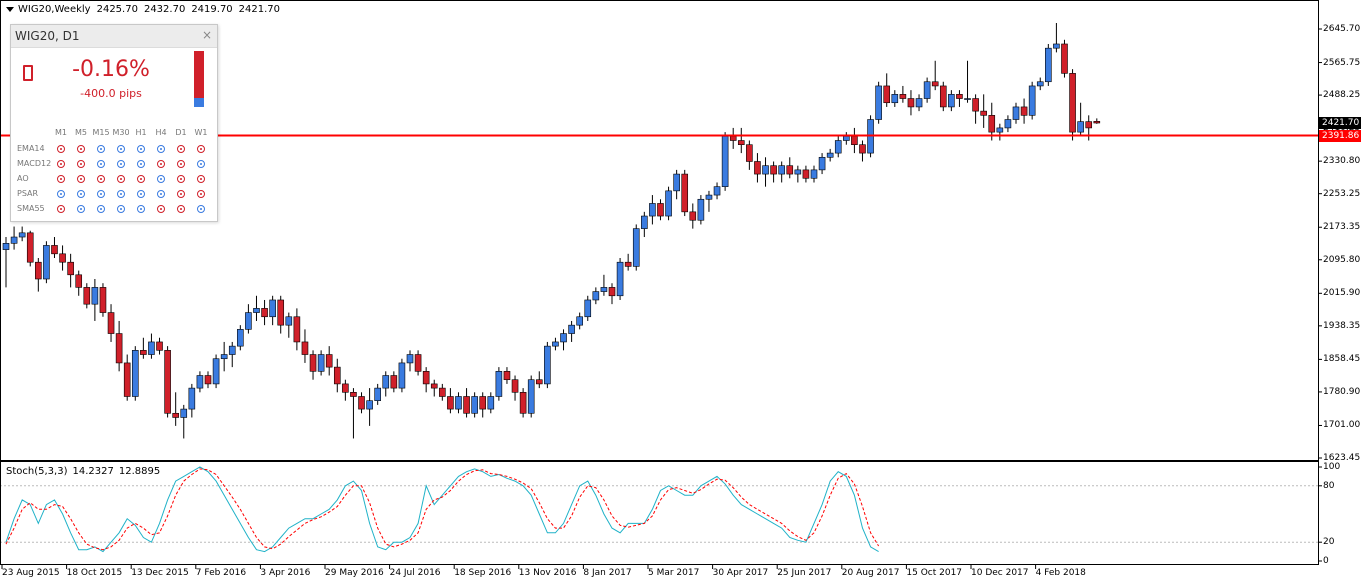 This screenshot has width=1362, height=584. I want to click on ohlc-high: 2432.70, so click(164, 9).